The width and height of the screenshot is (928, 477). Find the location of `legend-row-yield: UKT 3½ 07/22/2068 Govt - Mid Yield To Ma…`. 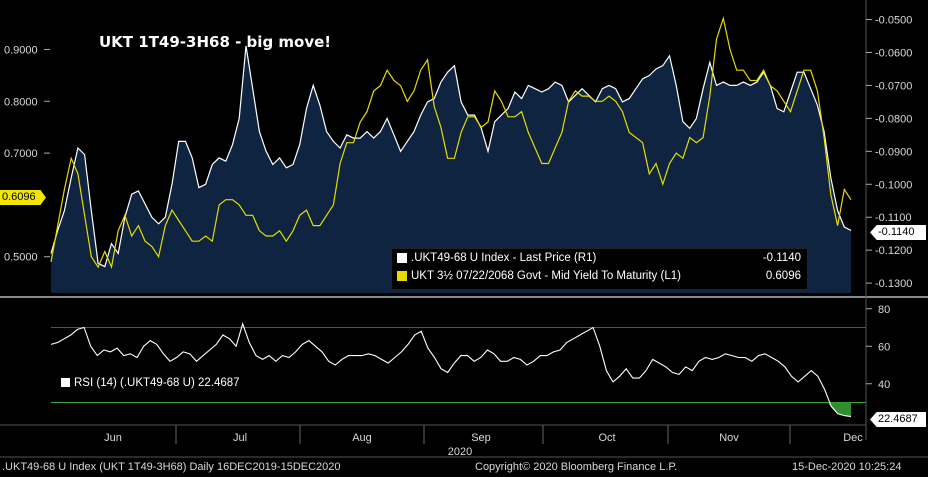

legend-row-yield: UKT 3½ 07/22/2068 Govt - Mid Yield To Ma… is located at coordinates (599, 278).